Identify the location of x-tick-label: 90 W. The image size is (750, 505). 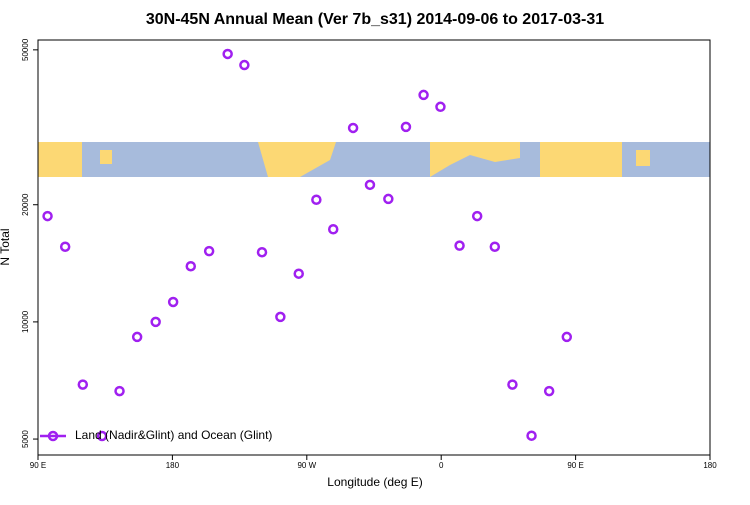
(306, 465).